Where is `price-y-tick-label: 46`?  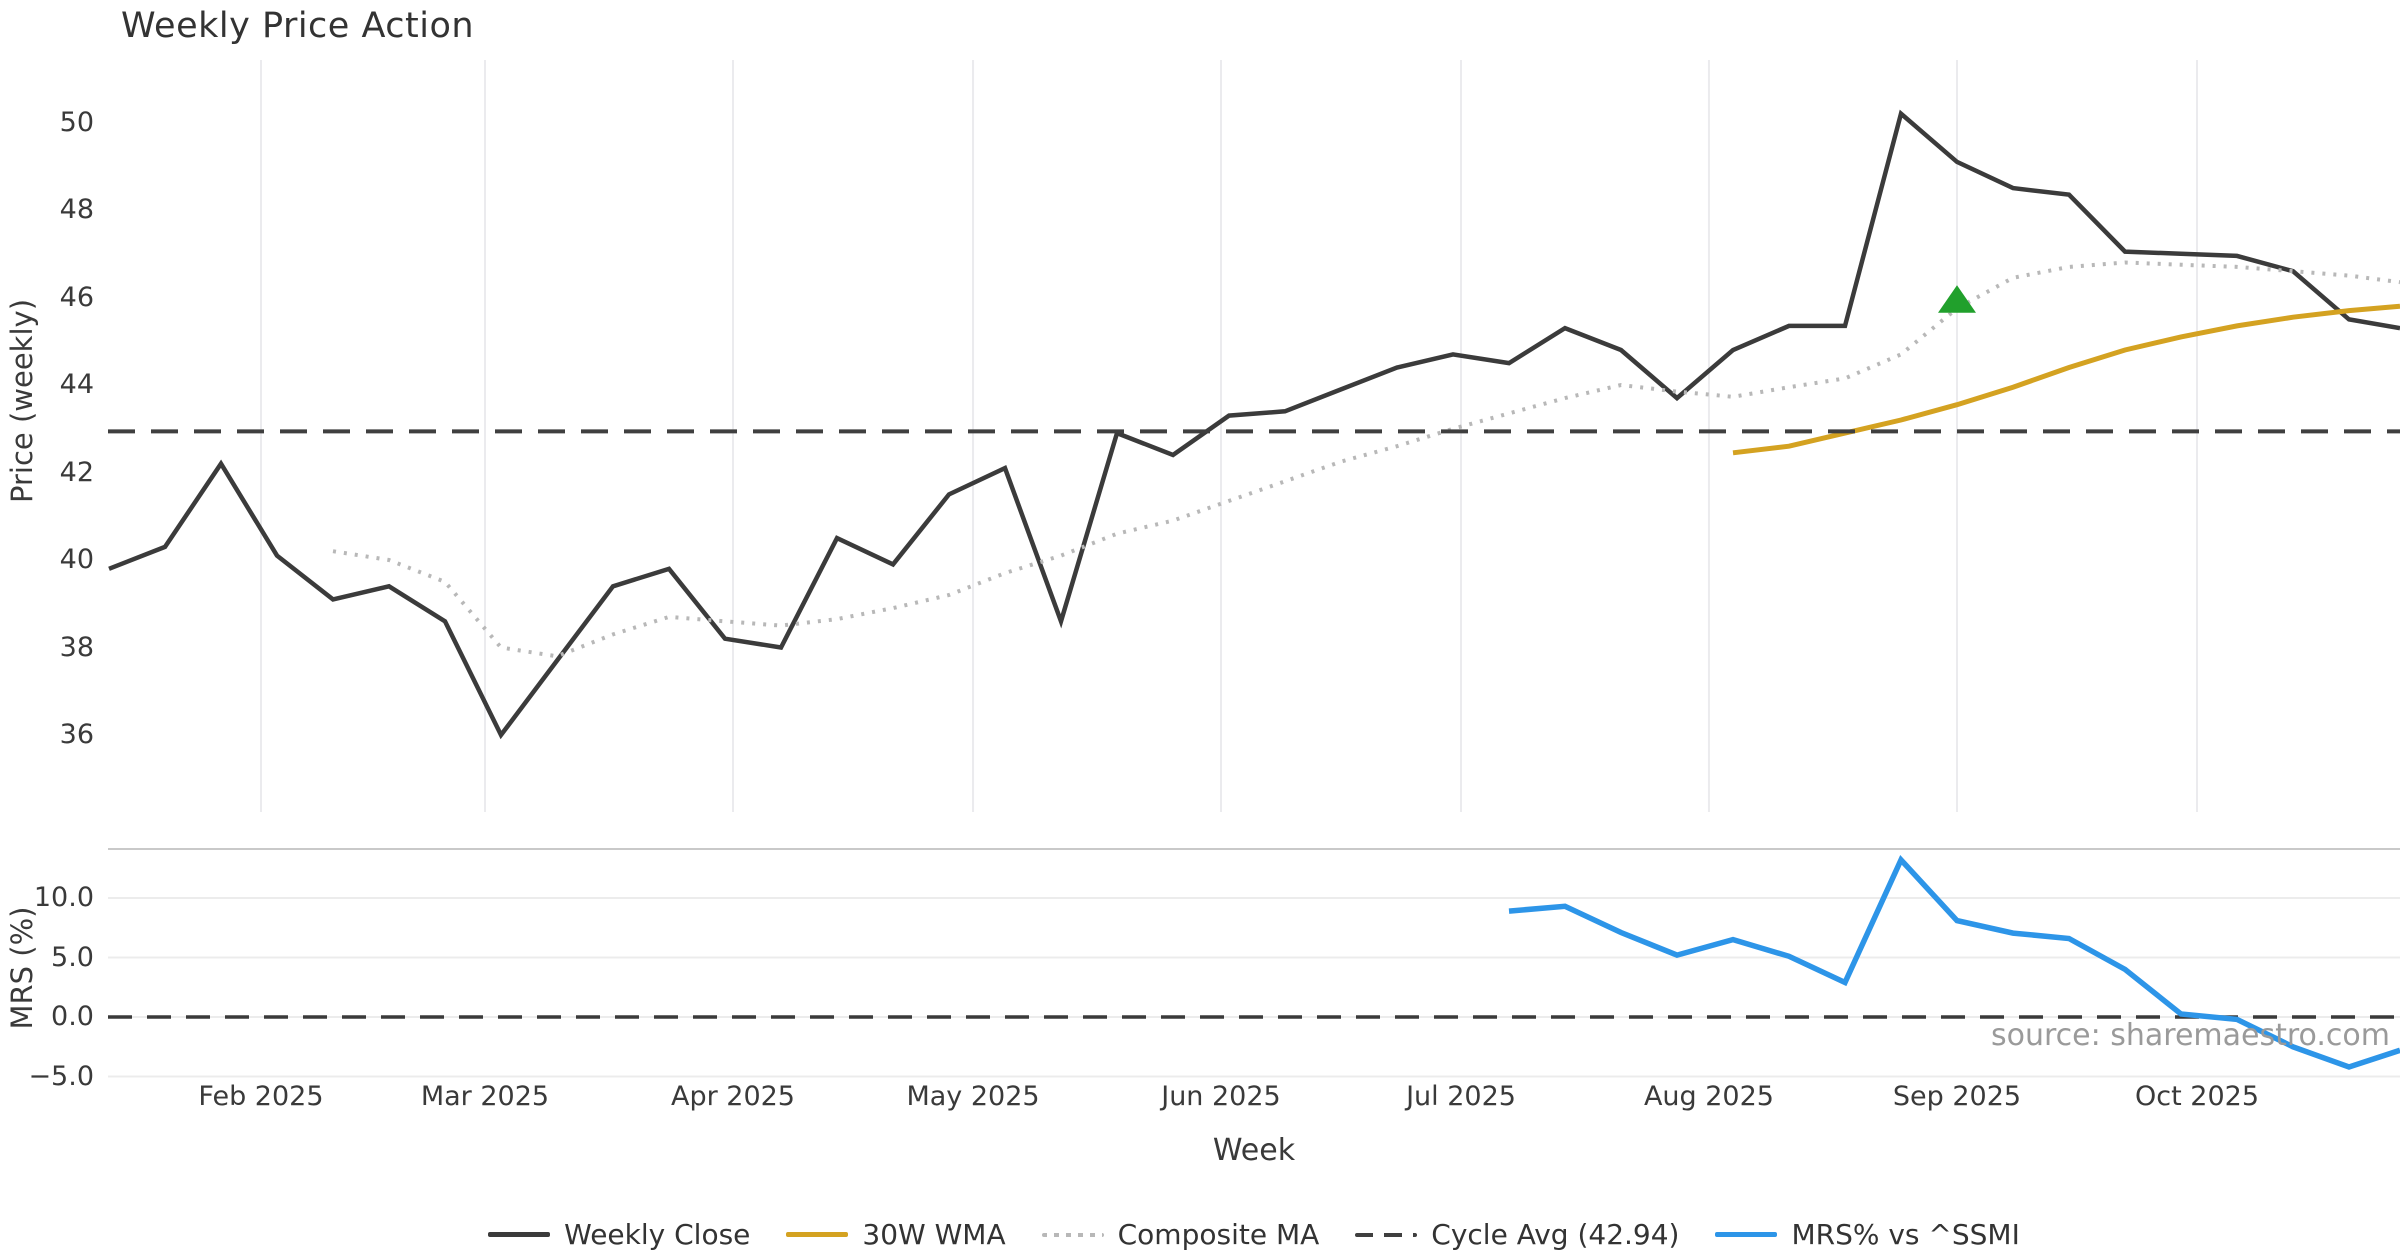 price-y-tick-label: 46 is located at coordinates (76, 297).